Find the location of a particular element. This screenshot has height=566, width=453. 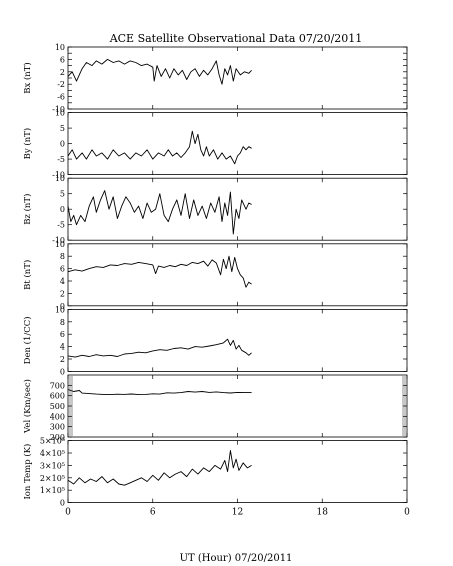

panel-by-ytick-label: -10 is located at coordinates (58, 175).